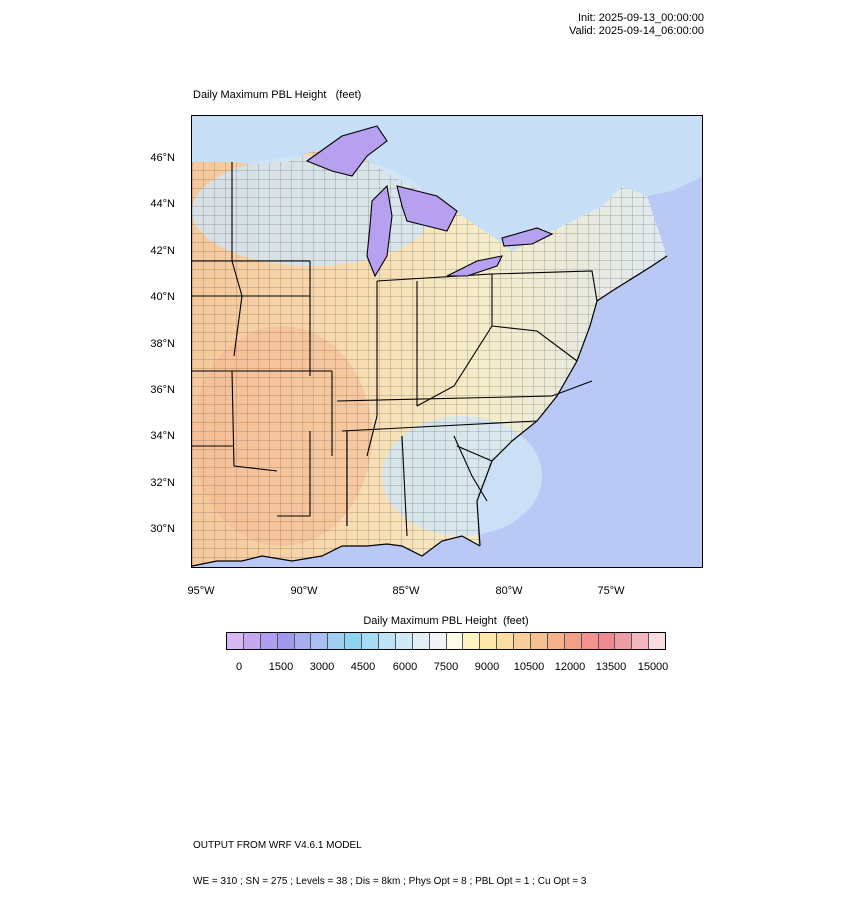 This screenshot has width=850, height=900. What do you see at coordinates (379, 231) in the screenshot?
I see `lake-michigan` at bounding box center [379, 231].